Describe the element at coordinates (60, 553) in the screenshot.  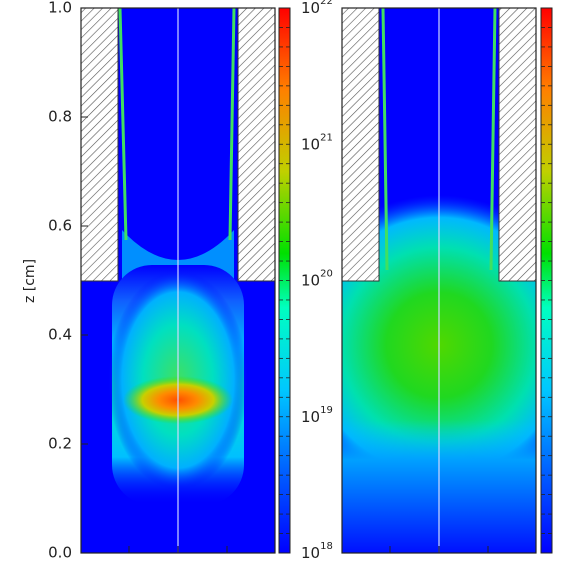
I see `left-y-tick-label: 0.0` at that location.